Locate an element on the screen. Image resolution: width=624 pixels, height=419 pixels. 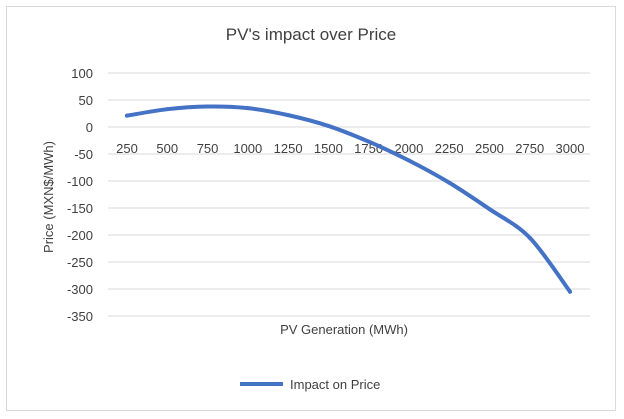
y-tick-label: -250 is located at coordinates (80, 262).